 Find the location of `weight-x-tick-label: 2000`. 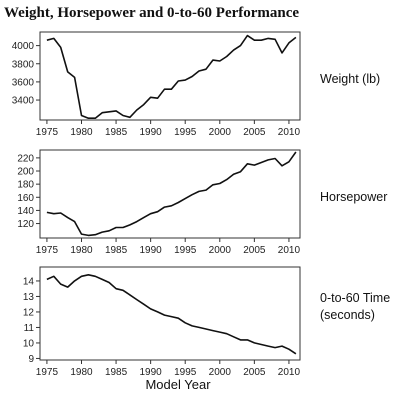

weight-x-tick-label: 2000 is located at coordinates (220, 132).